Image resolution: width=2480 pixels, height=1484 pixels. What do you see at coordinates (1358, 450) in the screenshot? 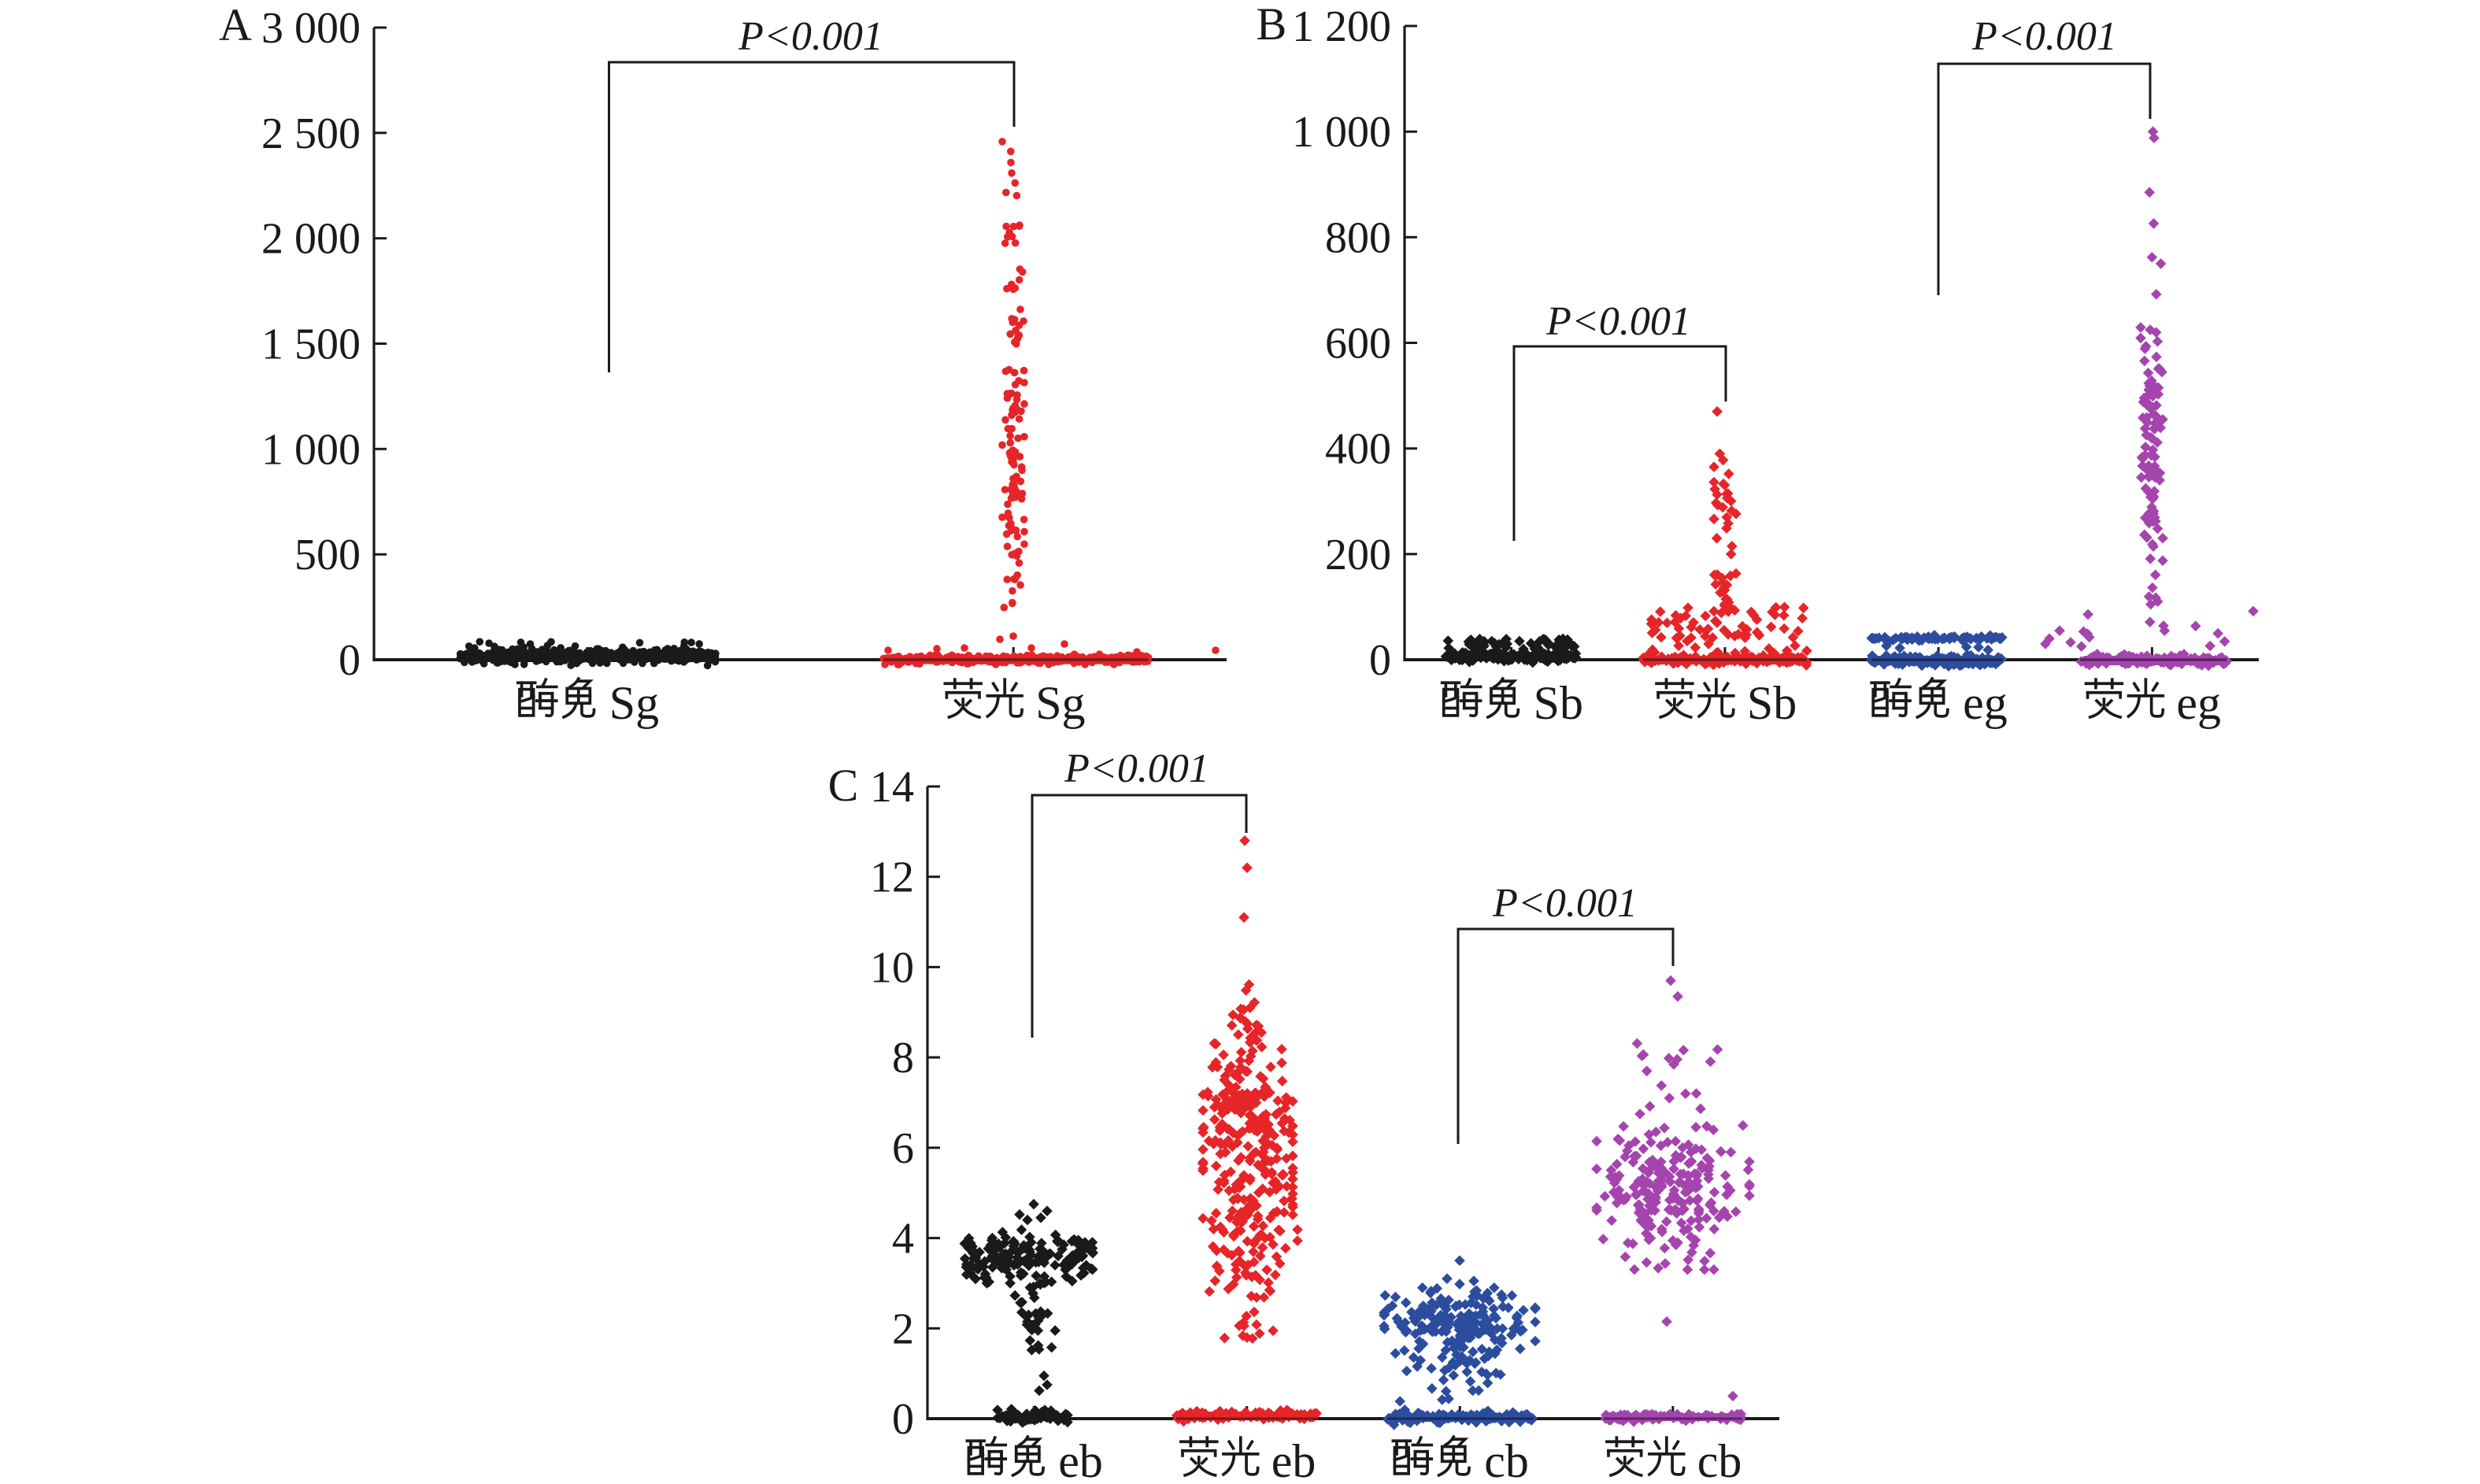
I see `svg-text: 400` at bounding box center [1358, 450].